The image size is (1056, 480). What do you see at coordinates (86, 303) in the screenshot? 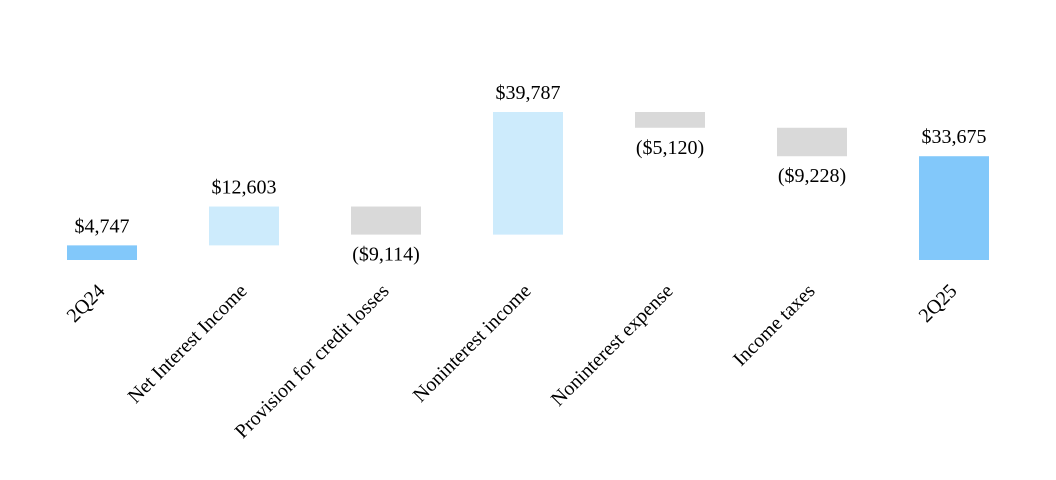
I see `x-tick-label: 2Q24` at bounding box center [86, 303].